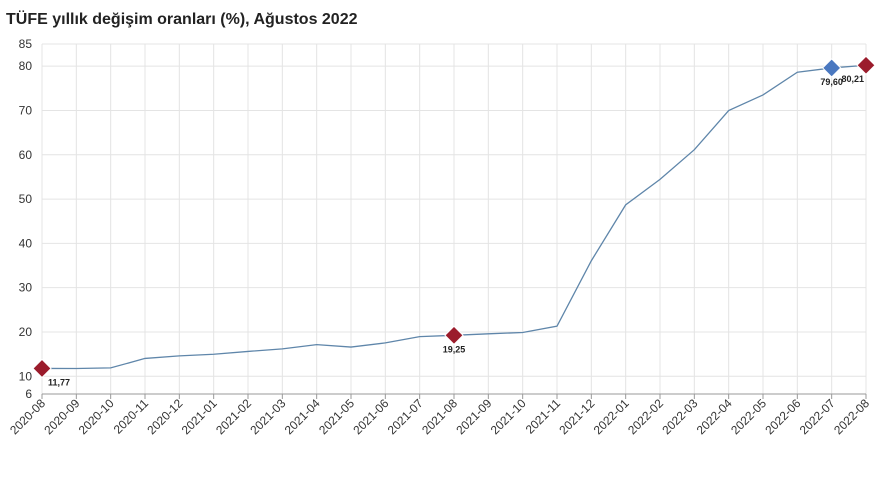 This screenshot has height=478, width=880. What do you see at coordinates (302, 416) in the screenshot?
I see `x-tick-label: 2021-04` at bounding box center [302, 416].